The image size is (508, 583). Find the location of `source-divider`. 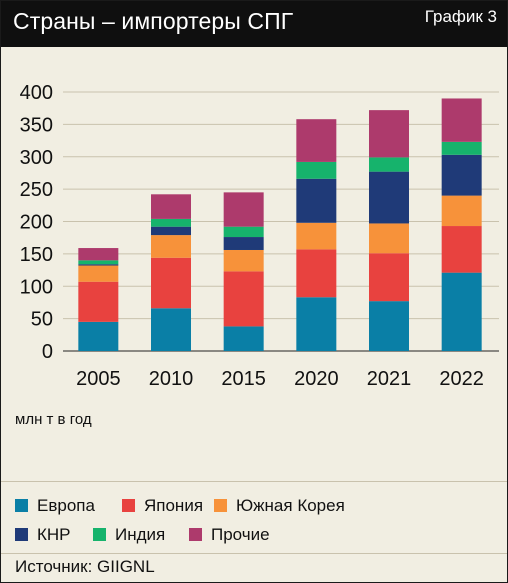

source-divider is located at coordinates (254, 553).